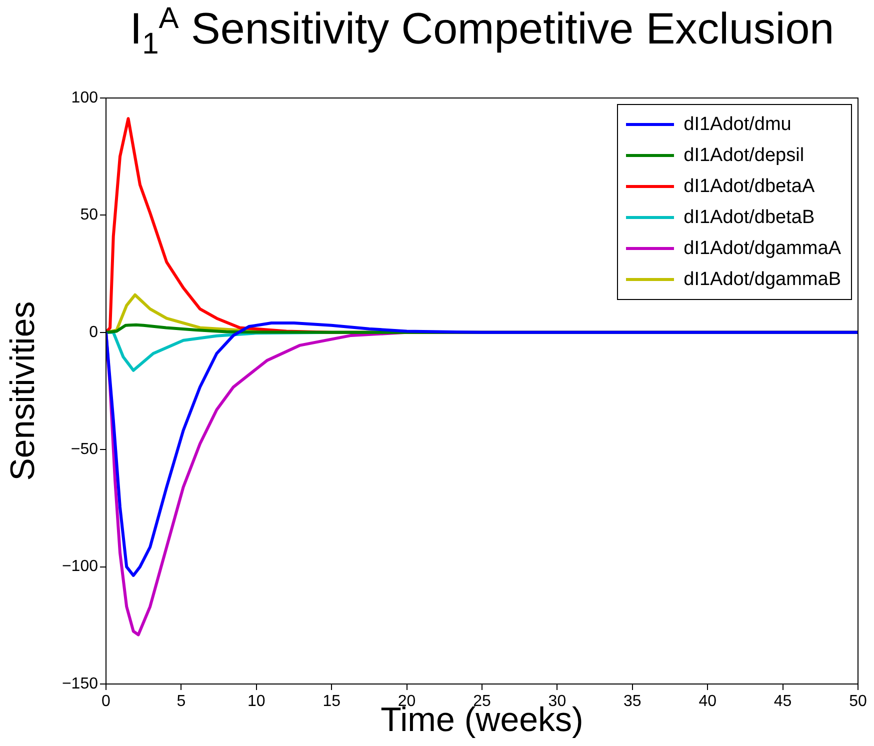 This screenshot has width=874, height=746. I want to click on legend-label: dI1Adot/dbetaA, so click(749, 187).